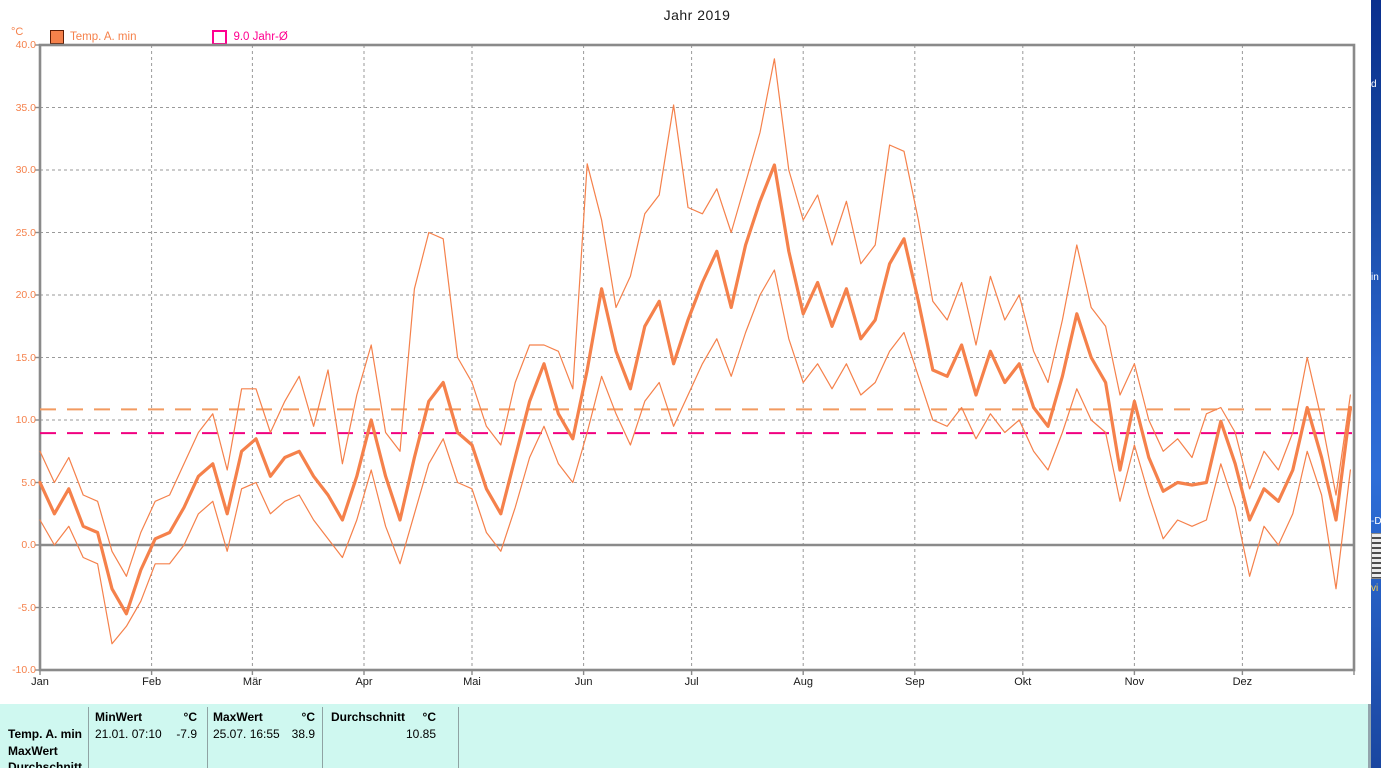 This screenshot has width=1381, height=768. I want to click on window-edge-divider, so click(1369, 736).